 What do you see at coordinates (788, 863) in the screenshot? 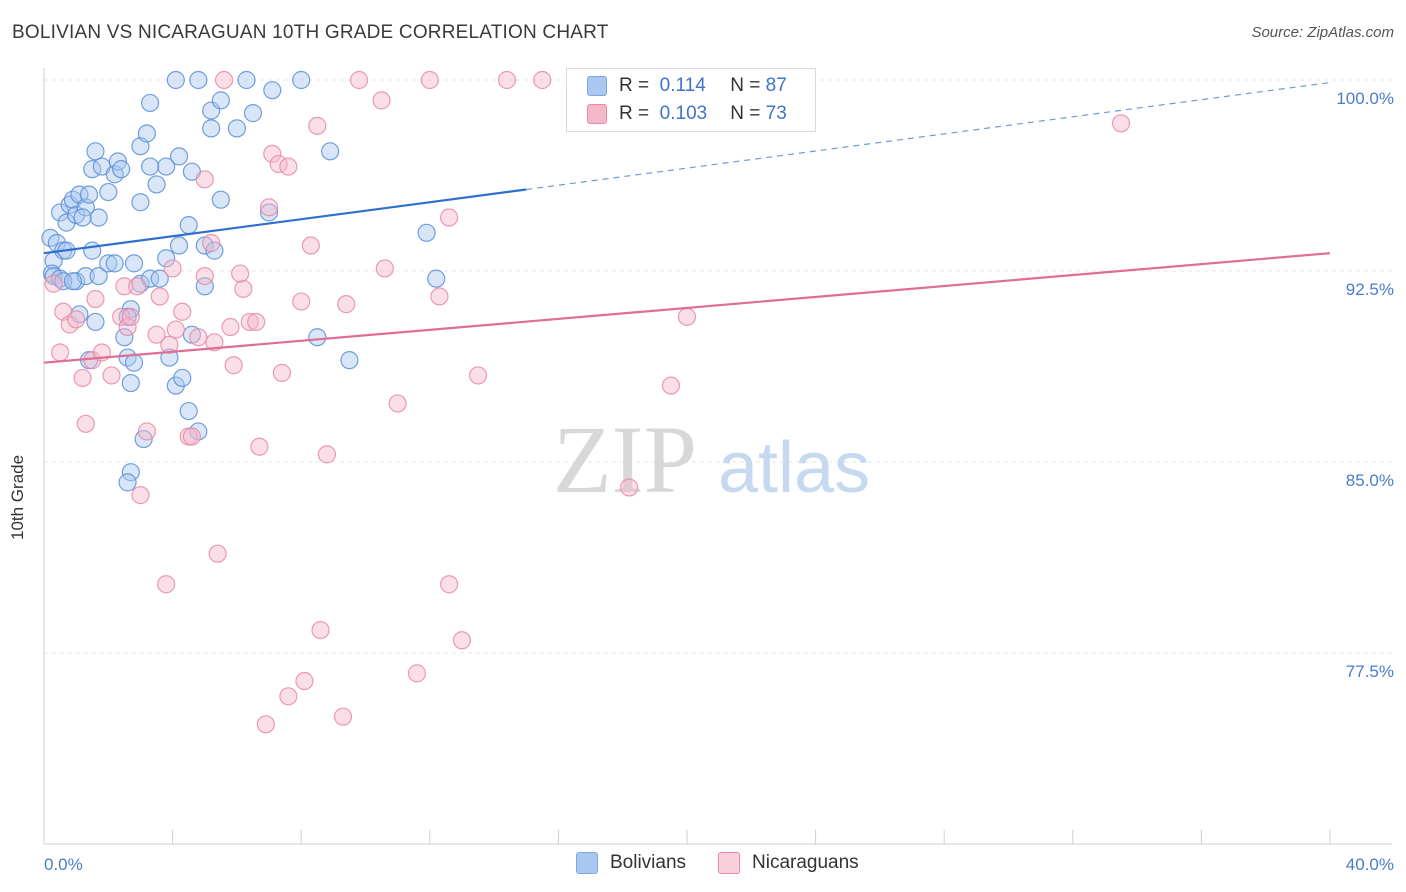
I see `legend-item-nicaraguans: Nicaraguans` at bounding box center [788, 863].